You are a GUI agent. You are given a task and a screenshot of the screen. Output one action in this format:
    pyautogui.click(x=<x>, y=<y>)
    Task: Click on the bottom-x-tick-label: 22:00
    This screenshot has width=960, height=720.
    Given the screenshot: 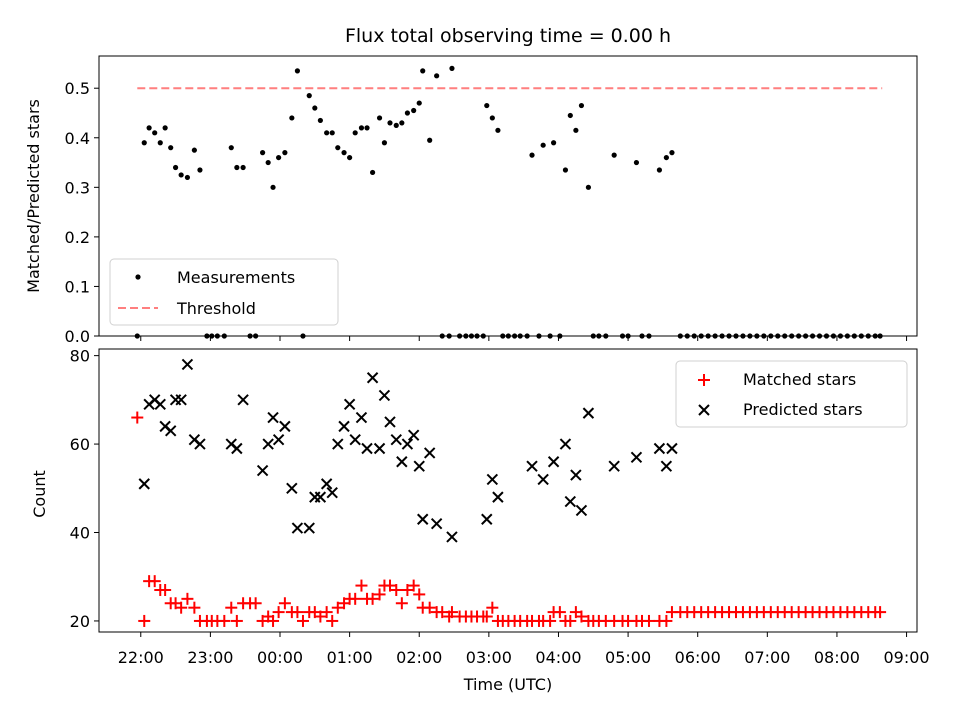 What is the action you would take?
    pyautogui.click(x=141, y=657)
    